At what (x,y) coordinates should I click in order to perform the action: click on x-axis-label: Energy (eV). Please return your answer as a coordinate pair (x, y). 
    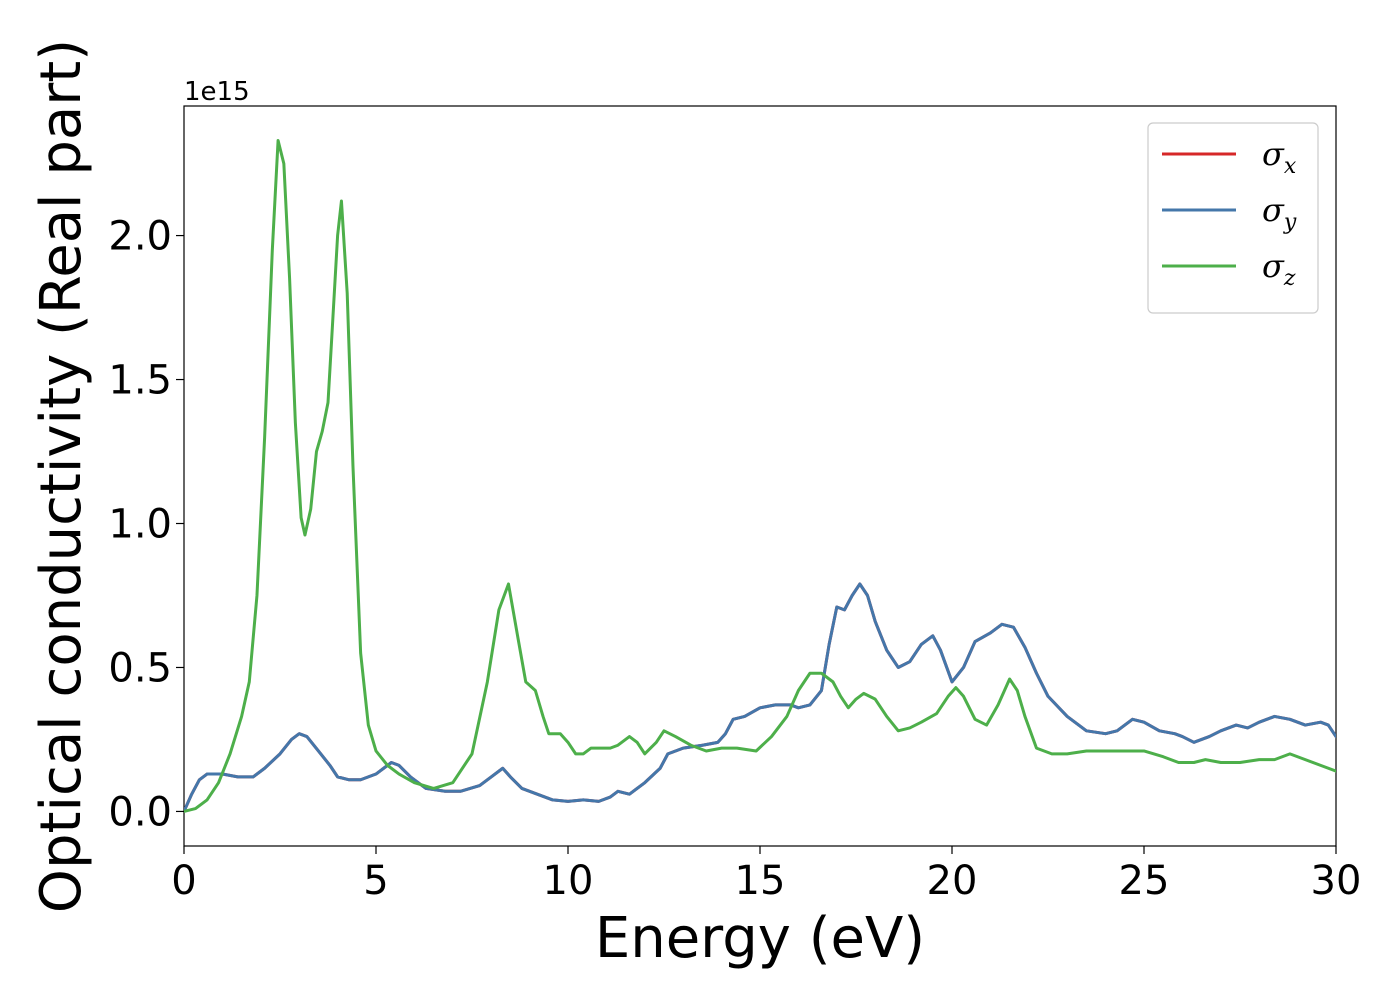
    Looking at the image, I should click on (760, 938).